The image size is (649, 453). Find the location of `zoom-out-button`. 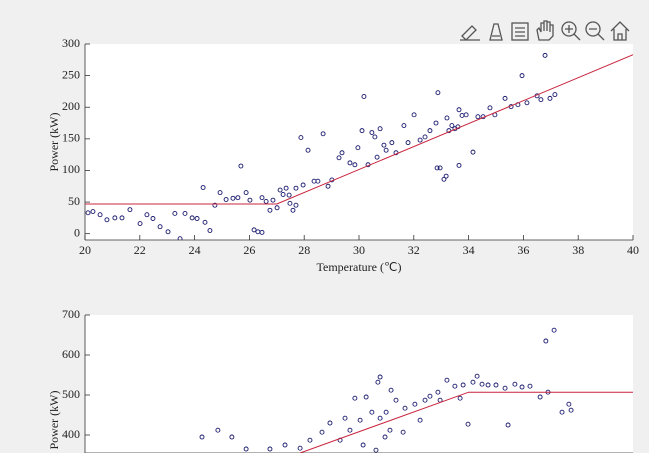

zoom-out-button is located at coordinates (595, 31).